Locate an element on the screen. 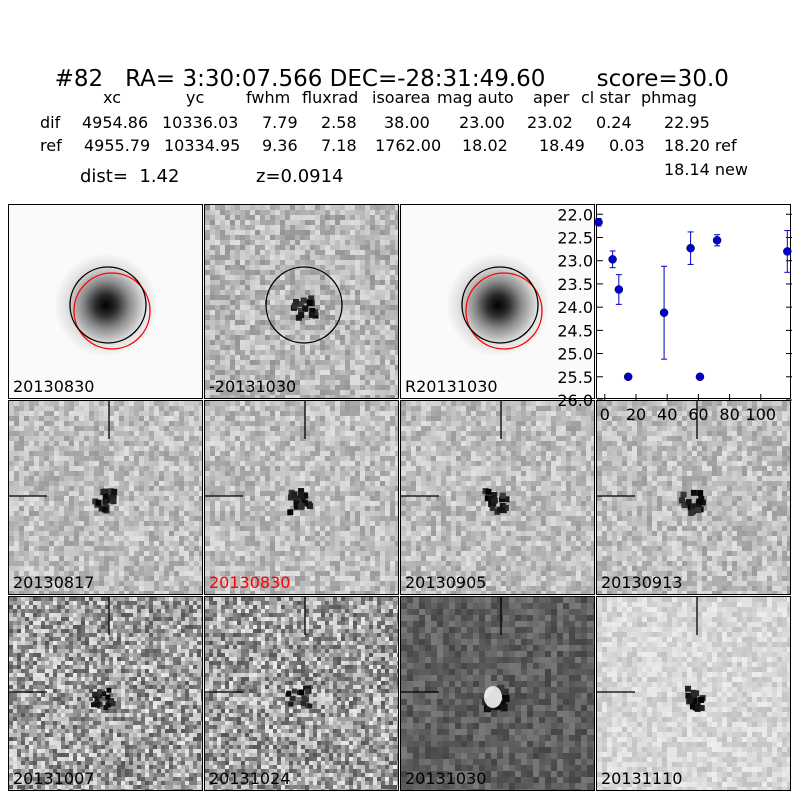 This screenshot has height=800, width=800. y-tick-label: 23.5 is located at coordinates (575, 284).